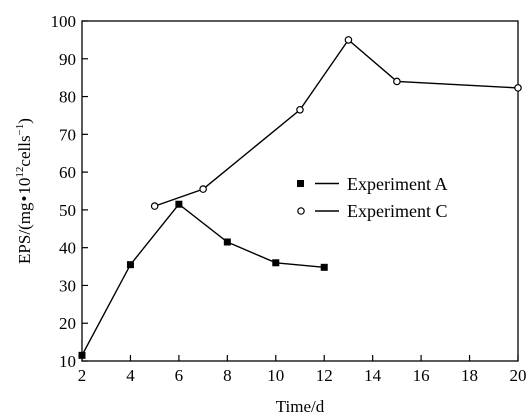 The height and width of the screenshot is (415, 531). Describe the element at coordinates (67, 210) in the screenshot. I see `y-tick-label: 50` at that location.